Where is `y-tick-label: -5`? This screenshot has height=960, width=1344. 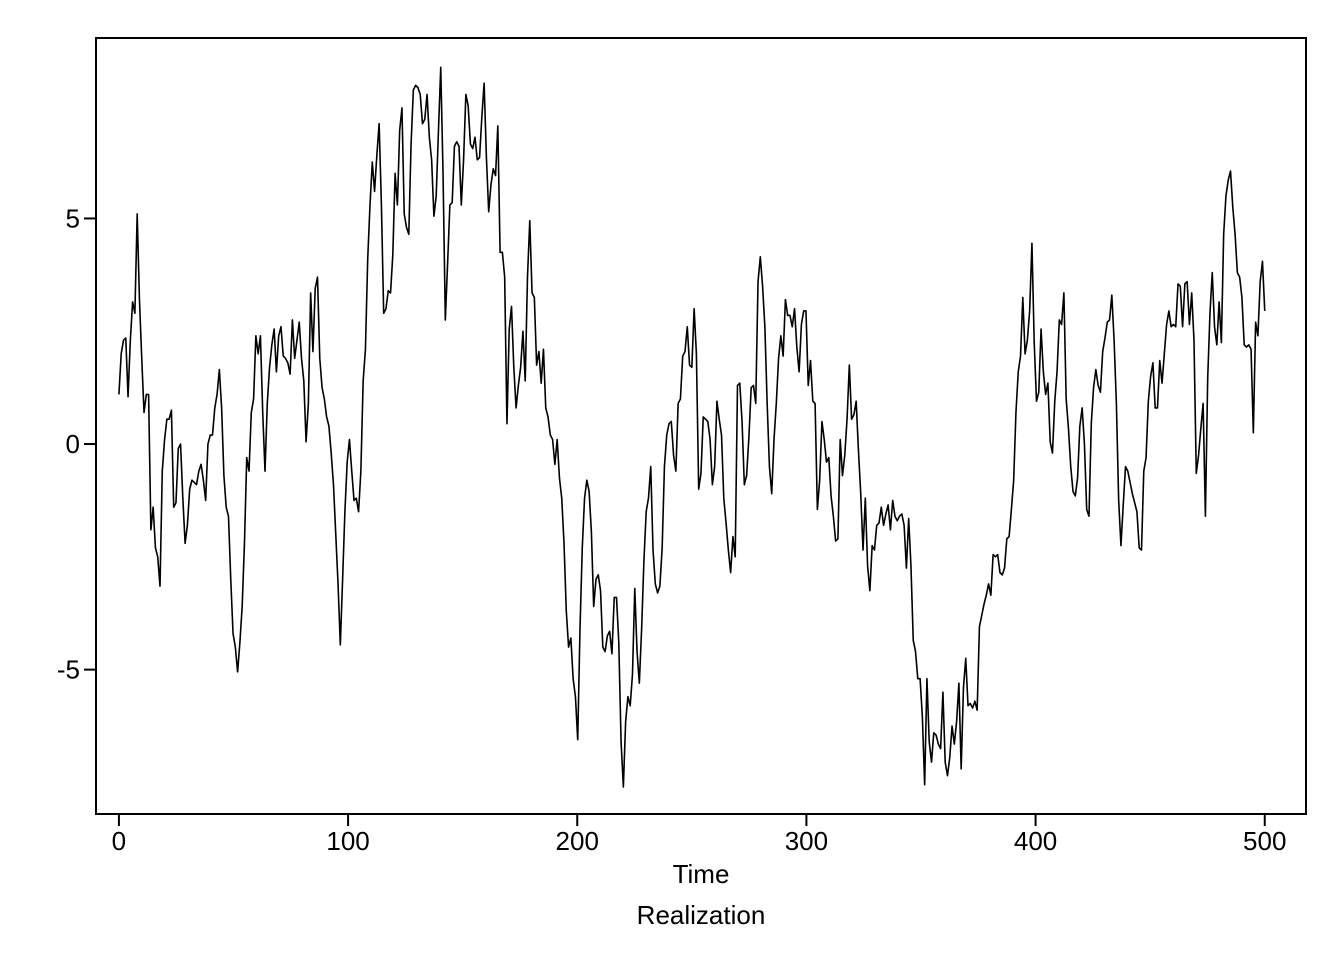 y-tick-label: -5 is located at coordinates (68, 670).